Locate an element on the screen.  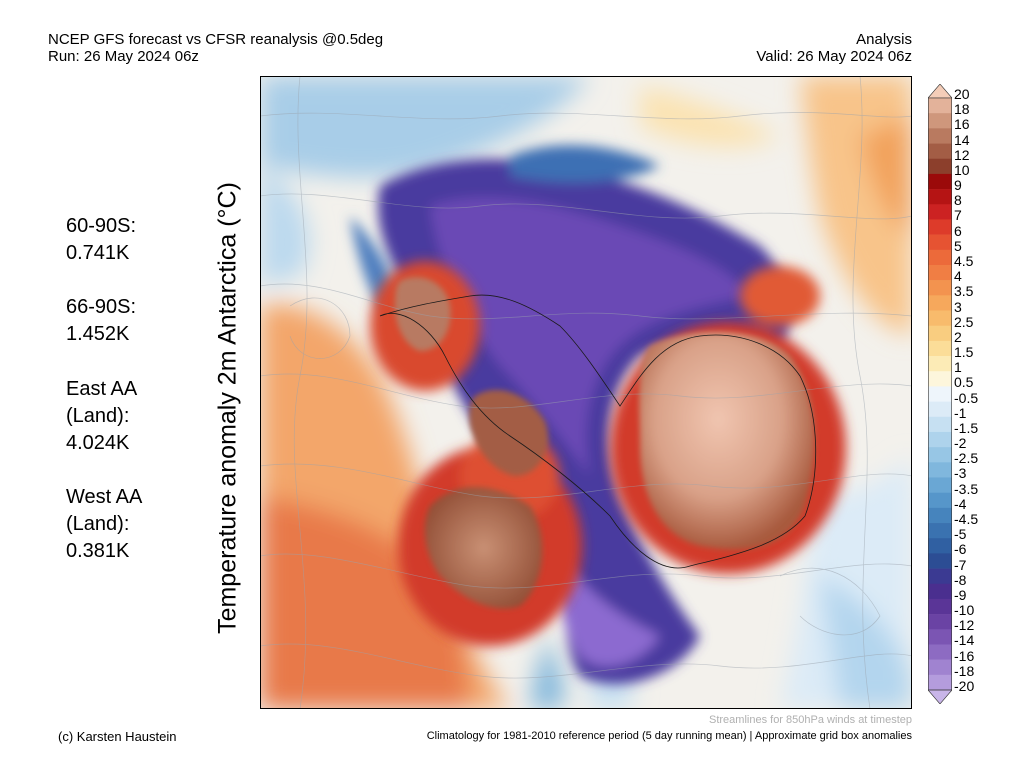
colorbar-label: -6 is located at coordinates (960, 549).